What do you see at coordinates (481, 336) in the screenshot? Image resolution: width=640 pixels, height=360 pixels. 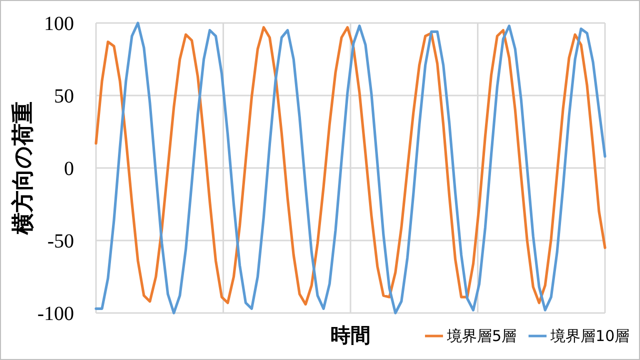 I see `legend-label: 境界層5層` at bounding box center [481, 336].